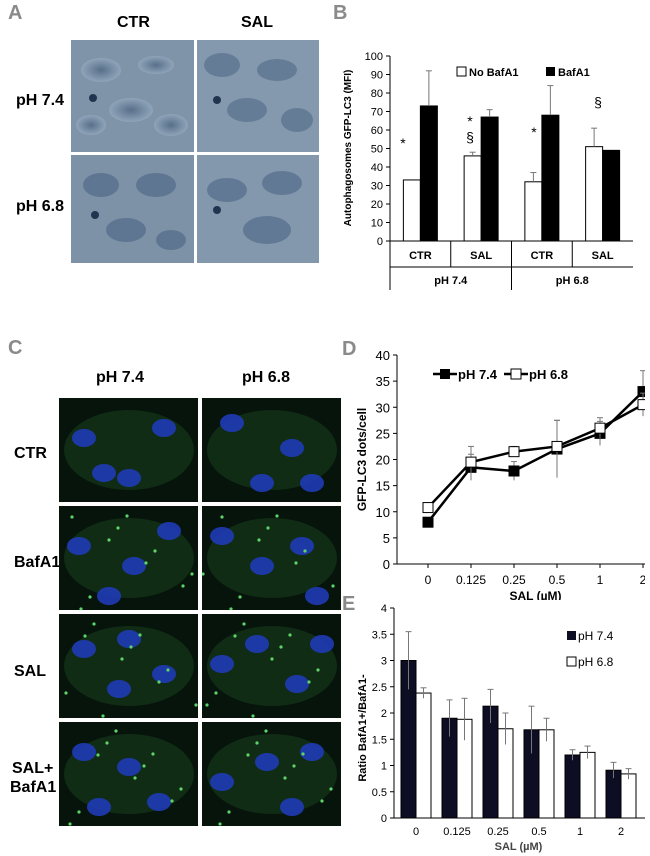 The width and height of the screenshot is (650, 856). Describe the element at coordinates (348, 148) in the screenshot. I see `b-ylabel: Autophagosomes GFP-LC3 (MFI)` at that location.